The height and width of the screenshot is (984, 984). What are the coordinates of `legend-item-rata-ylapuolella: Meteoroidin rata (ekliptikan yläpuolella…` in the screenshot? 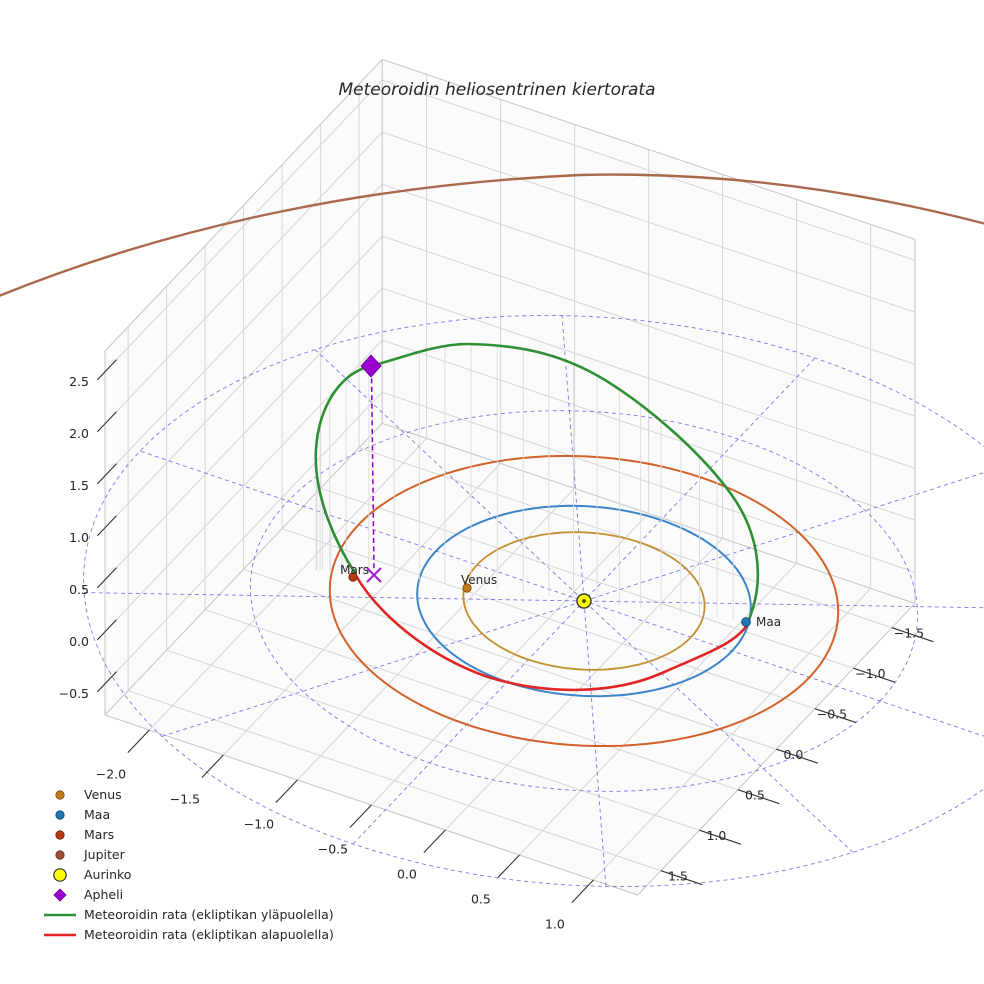 It's located at (189, 914).